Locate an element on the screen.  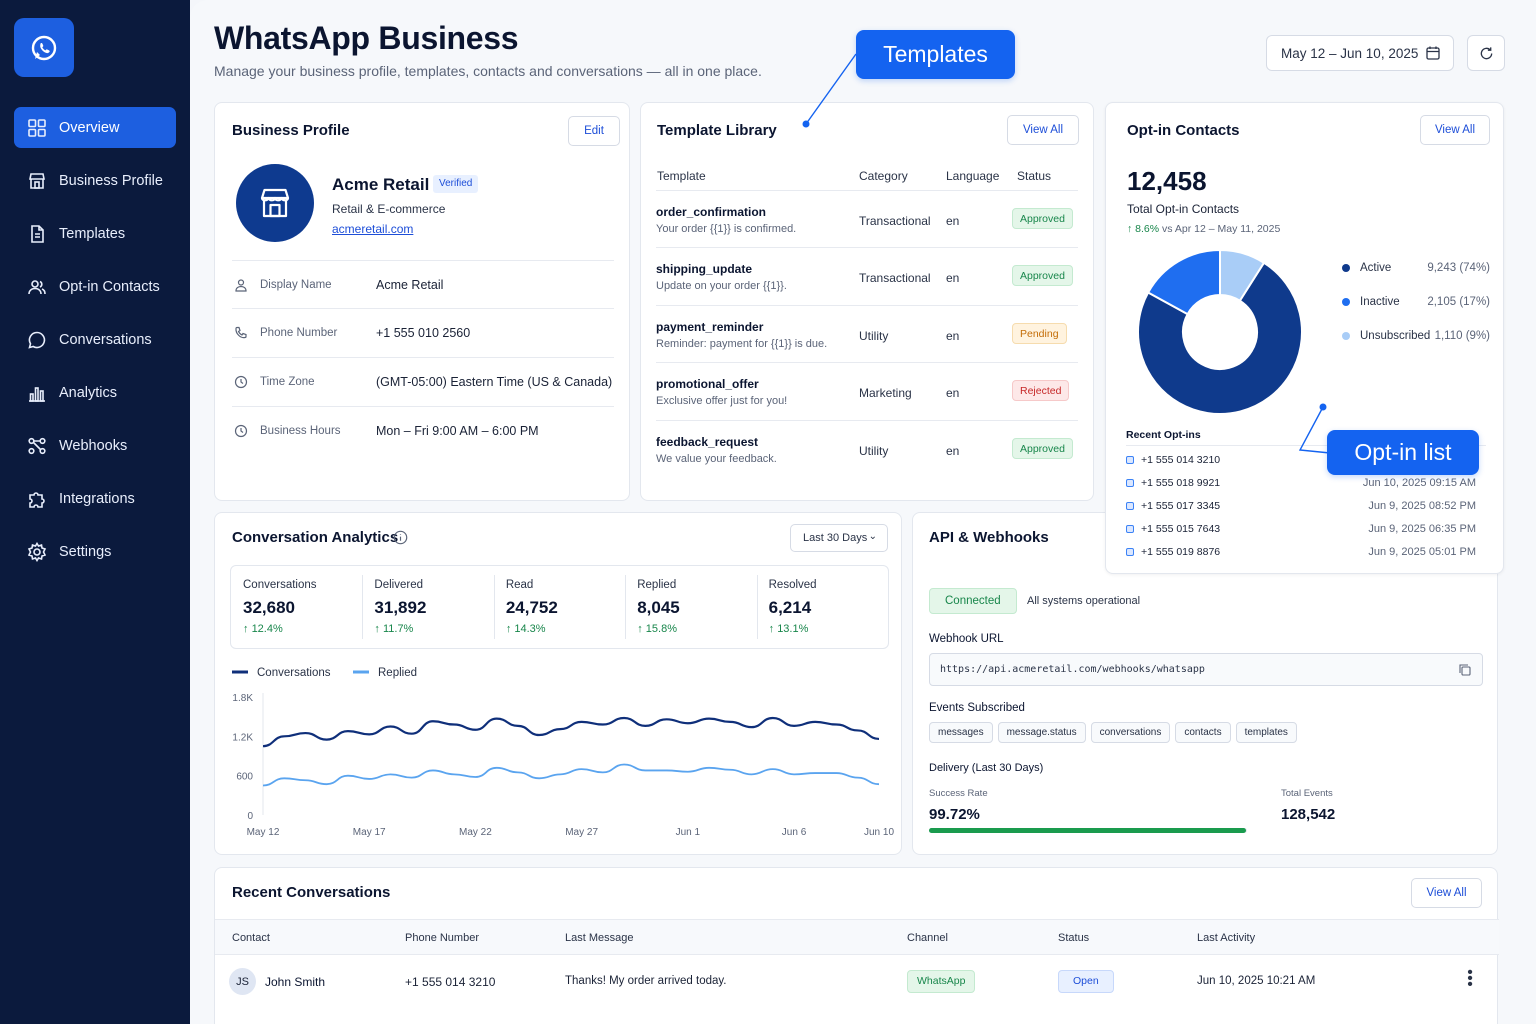
sidebar-item-integrations: Integrations is located at coordinates (95, 498).